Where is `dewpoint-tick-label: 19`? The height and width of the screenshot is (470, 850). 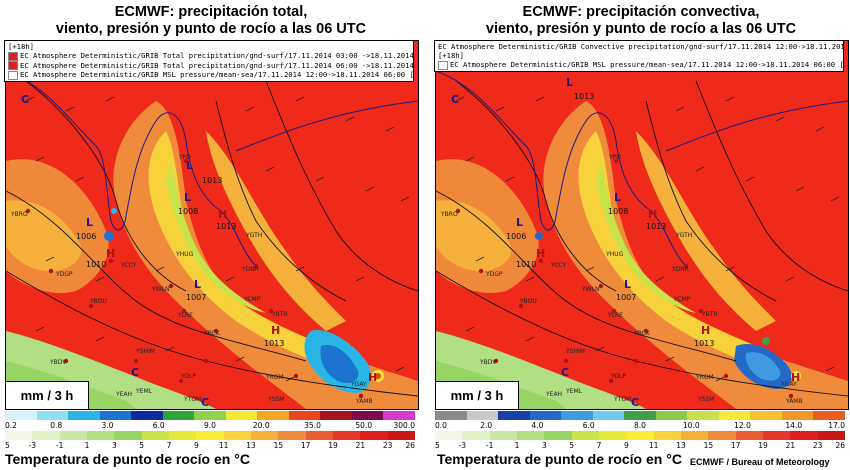 dewpoint-tick-label: 19 is located at coordinates (763, 445).